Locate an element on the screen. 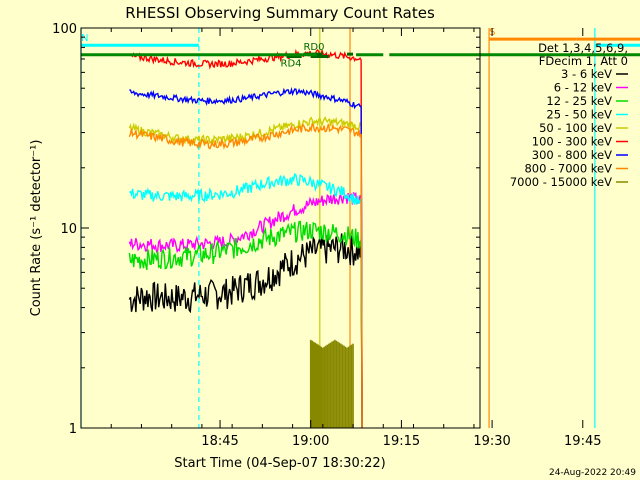 The height and width of the screenshot is (480, 640). legend-entry: 300 - 800 keV is located at coordinates (572, 155).